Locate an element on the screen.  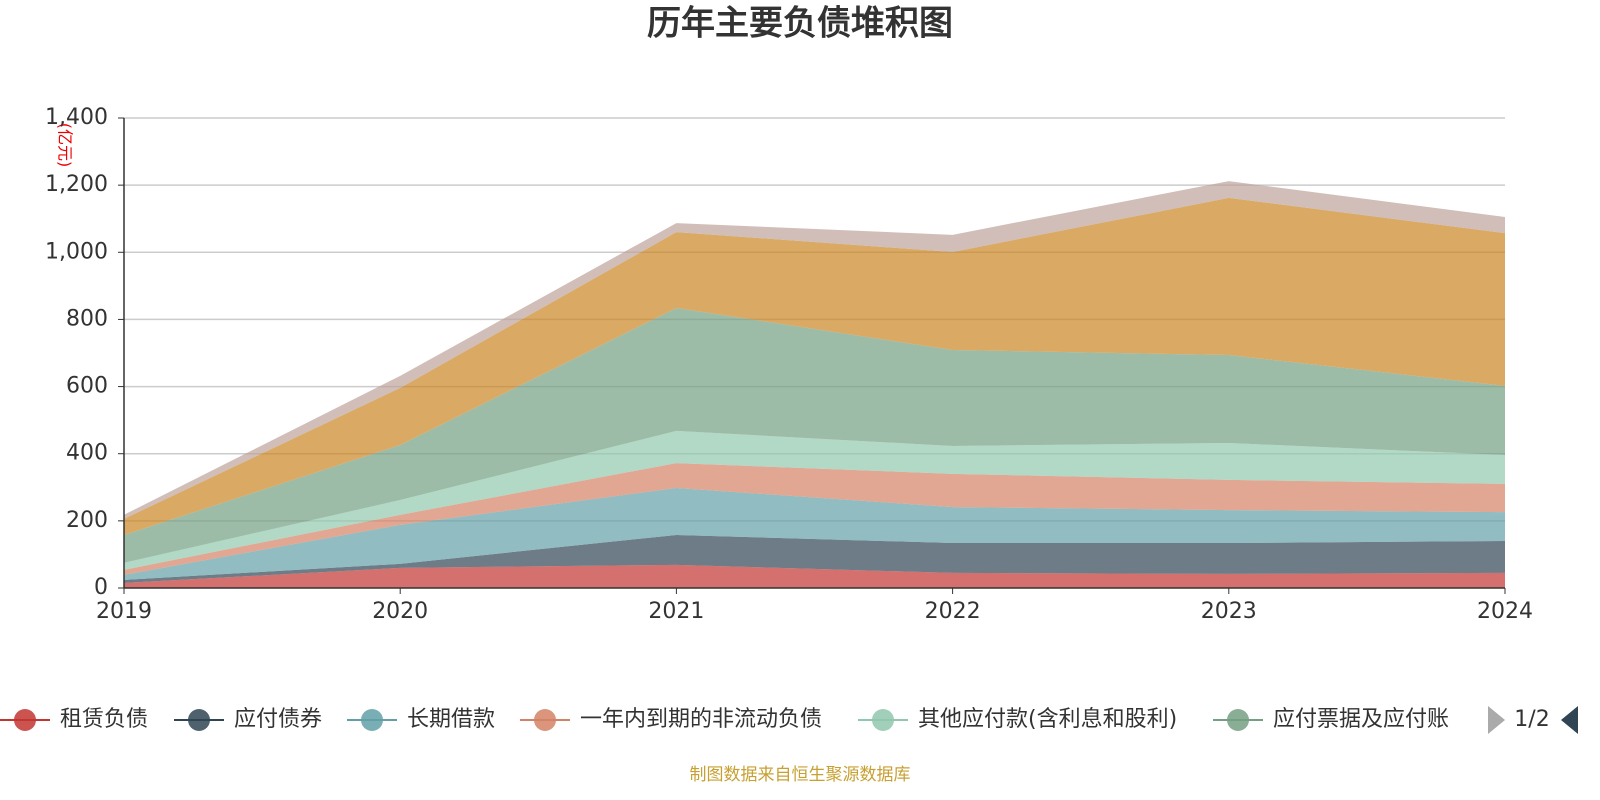
y-tick-label: 800 is located at coordinates (87, 318).